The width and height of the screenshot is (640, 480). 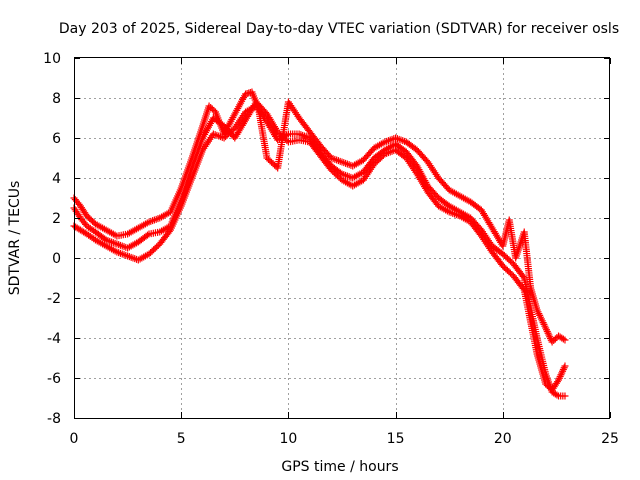 What do you see at coordinates (54, 379) in the screenshot?
I see `y-tick-label: -6` at bounding box center [54, 379].